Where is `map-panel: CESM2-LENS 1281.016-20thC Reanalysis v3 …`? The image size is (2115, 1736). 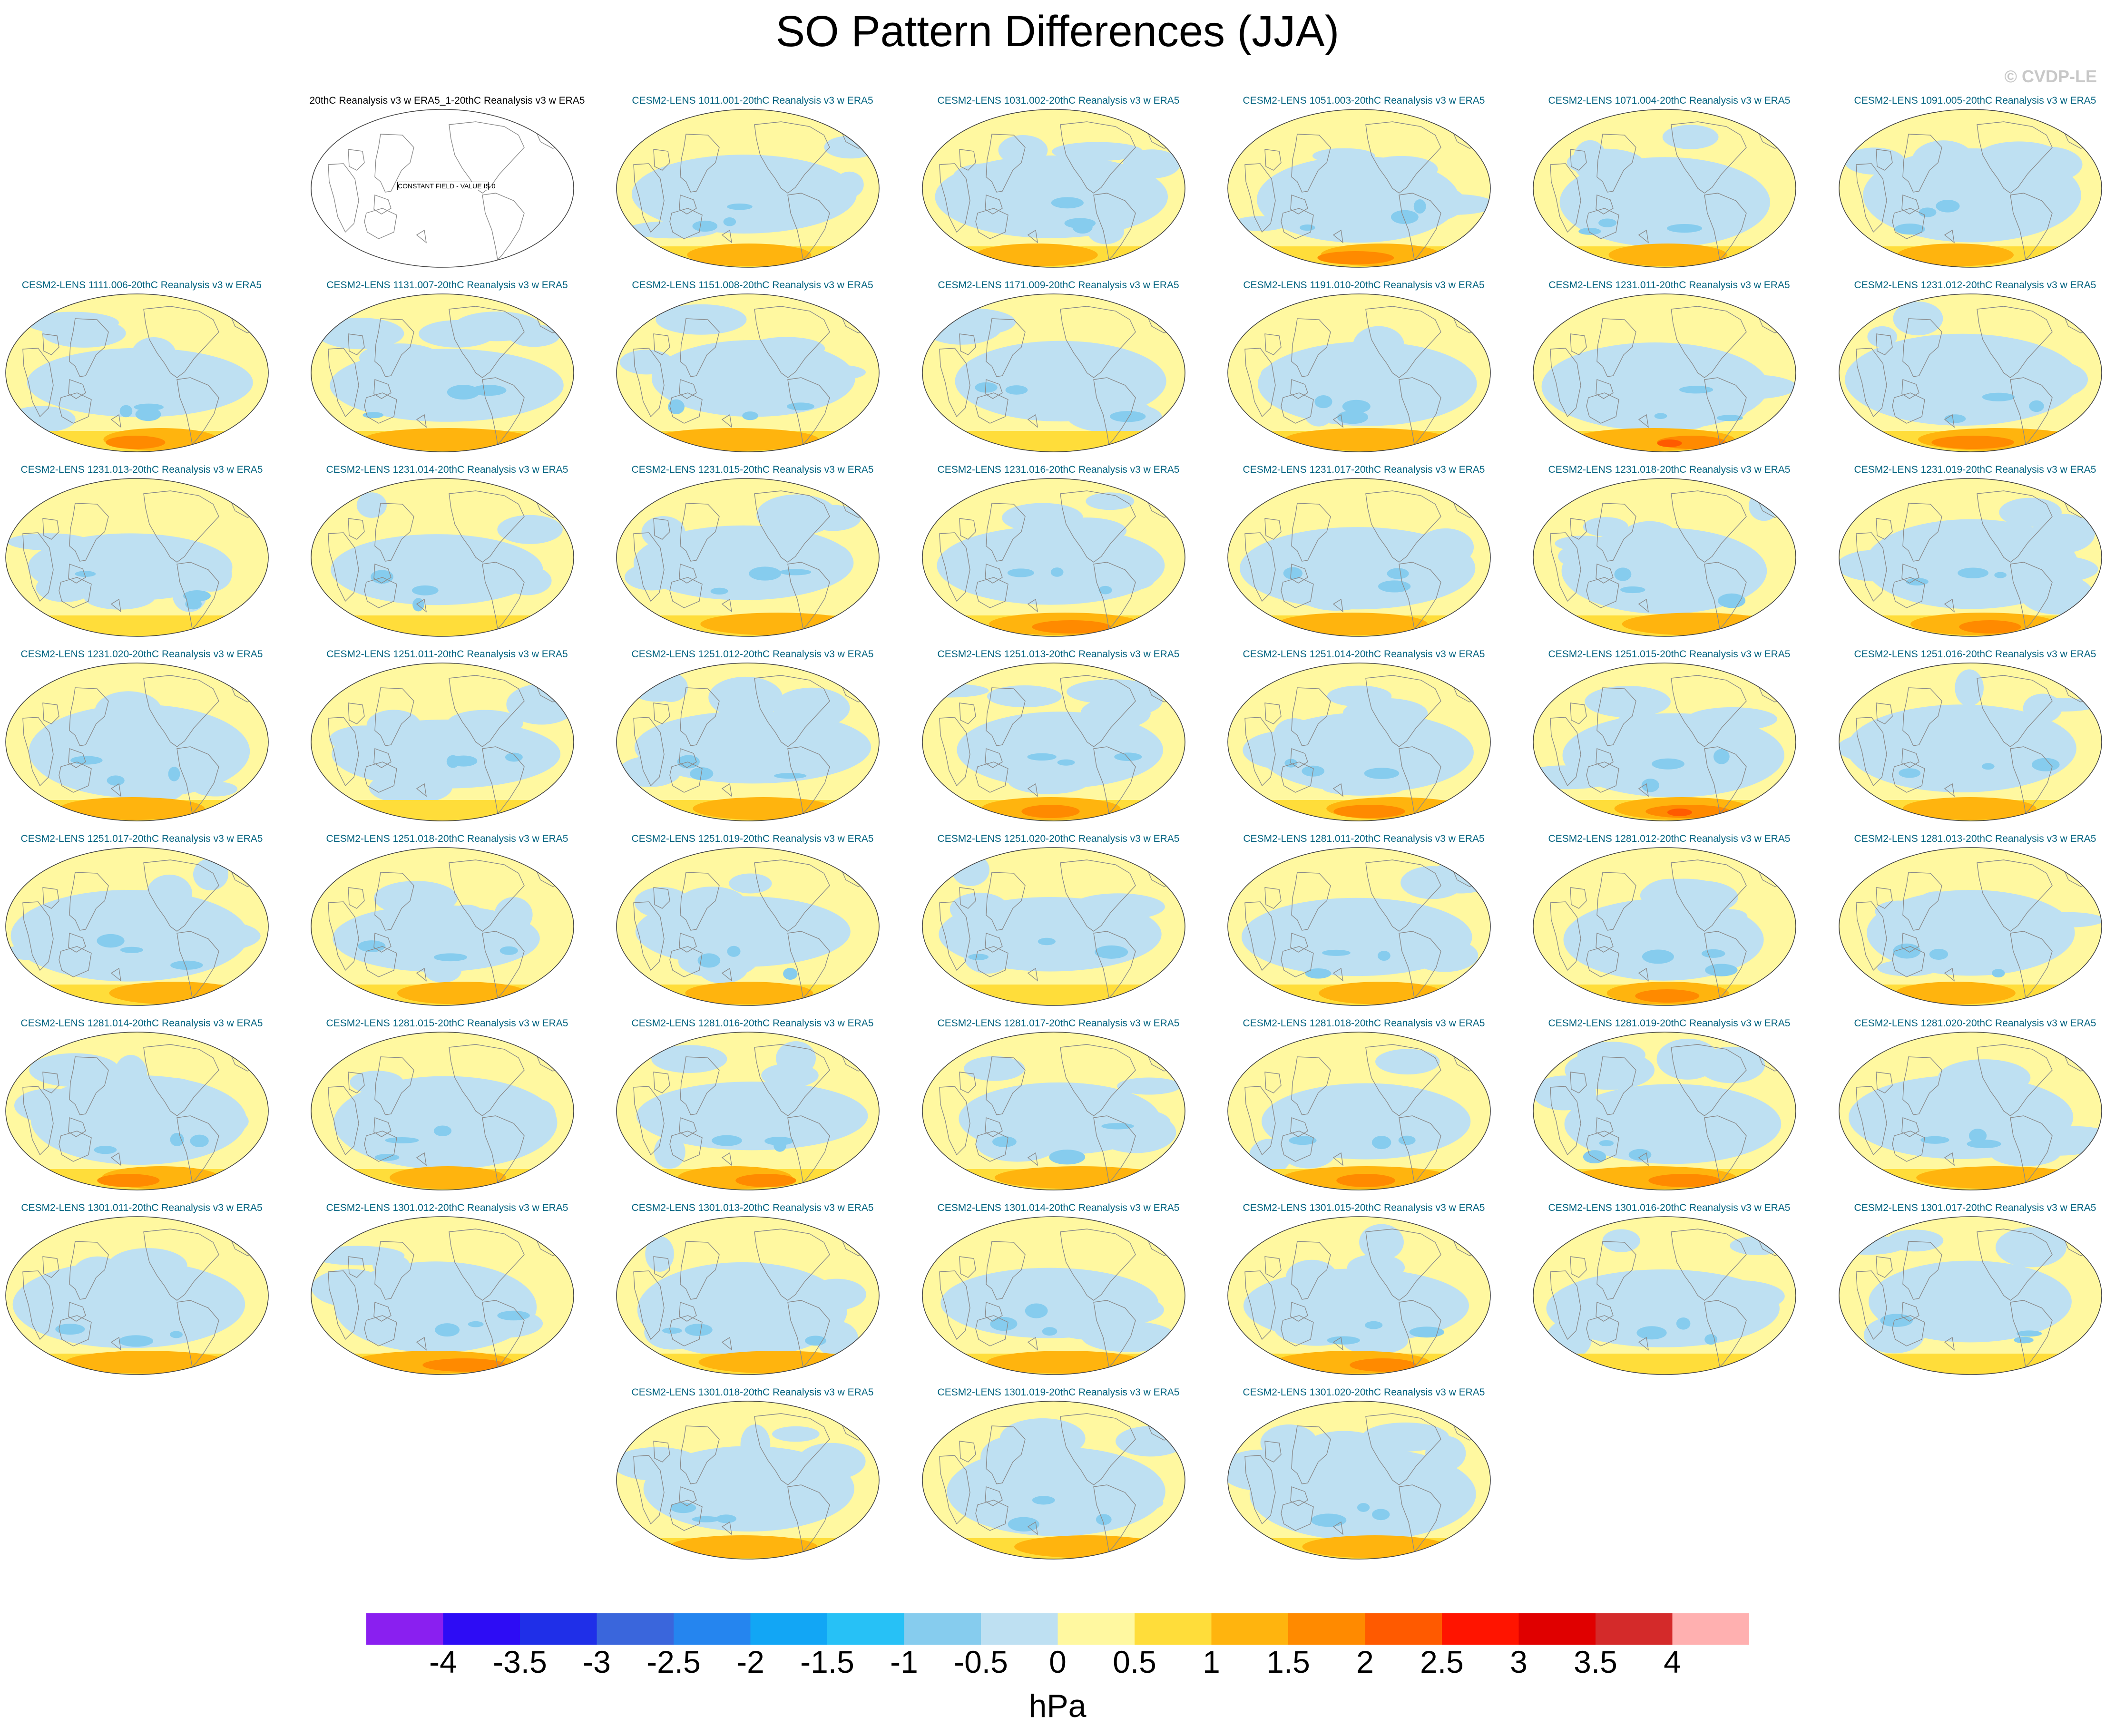
map-panel: CESM2-LENS 1281.016-20thC Reanalysis v3 … is located at coordinates (753, 1106).